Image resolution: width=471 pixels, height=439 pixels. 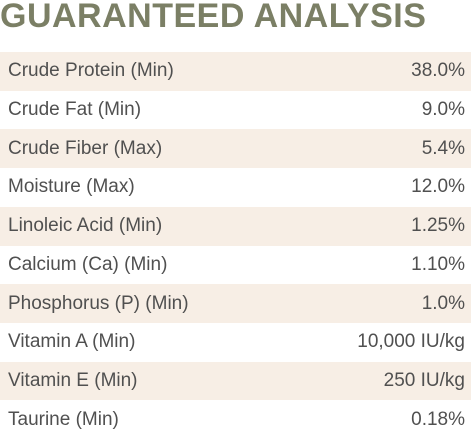 I want to click on table-row: Taurine (Min) 0.18%, so click(x=235, y=419).